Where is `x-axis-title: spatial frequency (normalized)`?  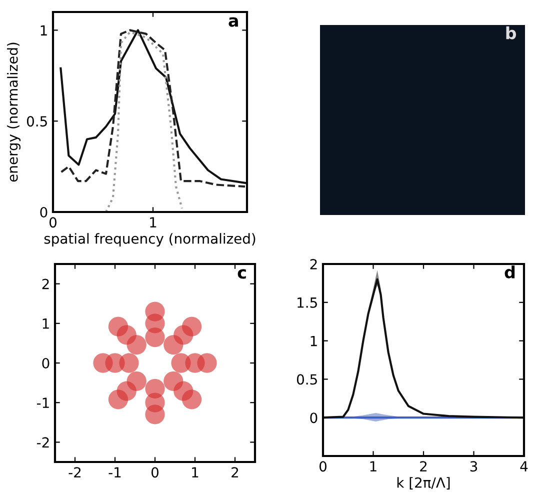
x-axis-title: spatial frequency (normalized) is located at coordinates (150, 240).